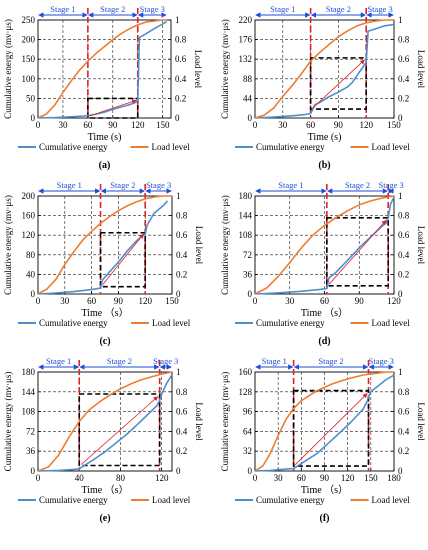  I want to click on y-tick-label: 40, so click(31, 274).